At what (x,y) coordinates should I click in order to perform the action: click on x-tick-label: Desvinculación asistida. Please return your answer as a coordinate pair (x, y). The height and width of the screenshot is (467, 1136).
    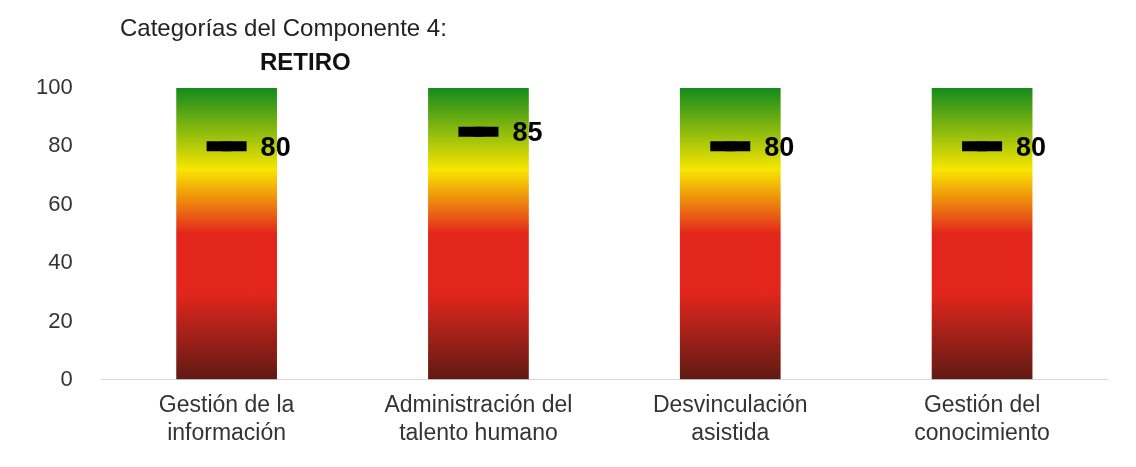
    Looking at the image, I should click on (730, 417).